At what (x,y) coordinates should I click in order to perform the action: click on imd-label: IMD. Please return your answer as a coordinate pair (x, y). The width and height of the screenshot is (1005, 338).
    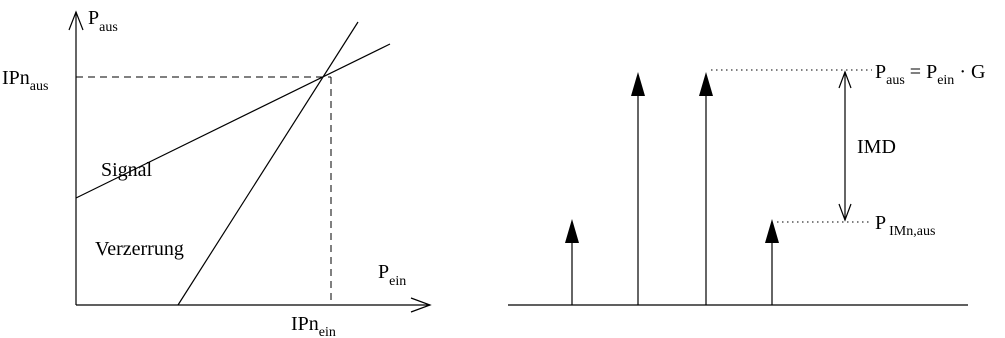
    Looking at the image, I should click on (876, 147).